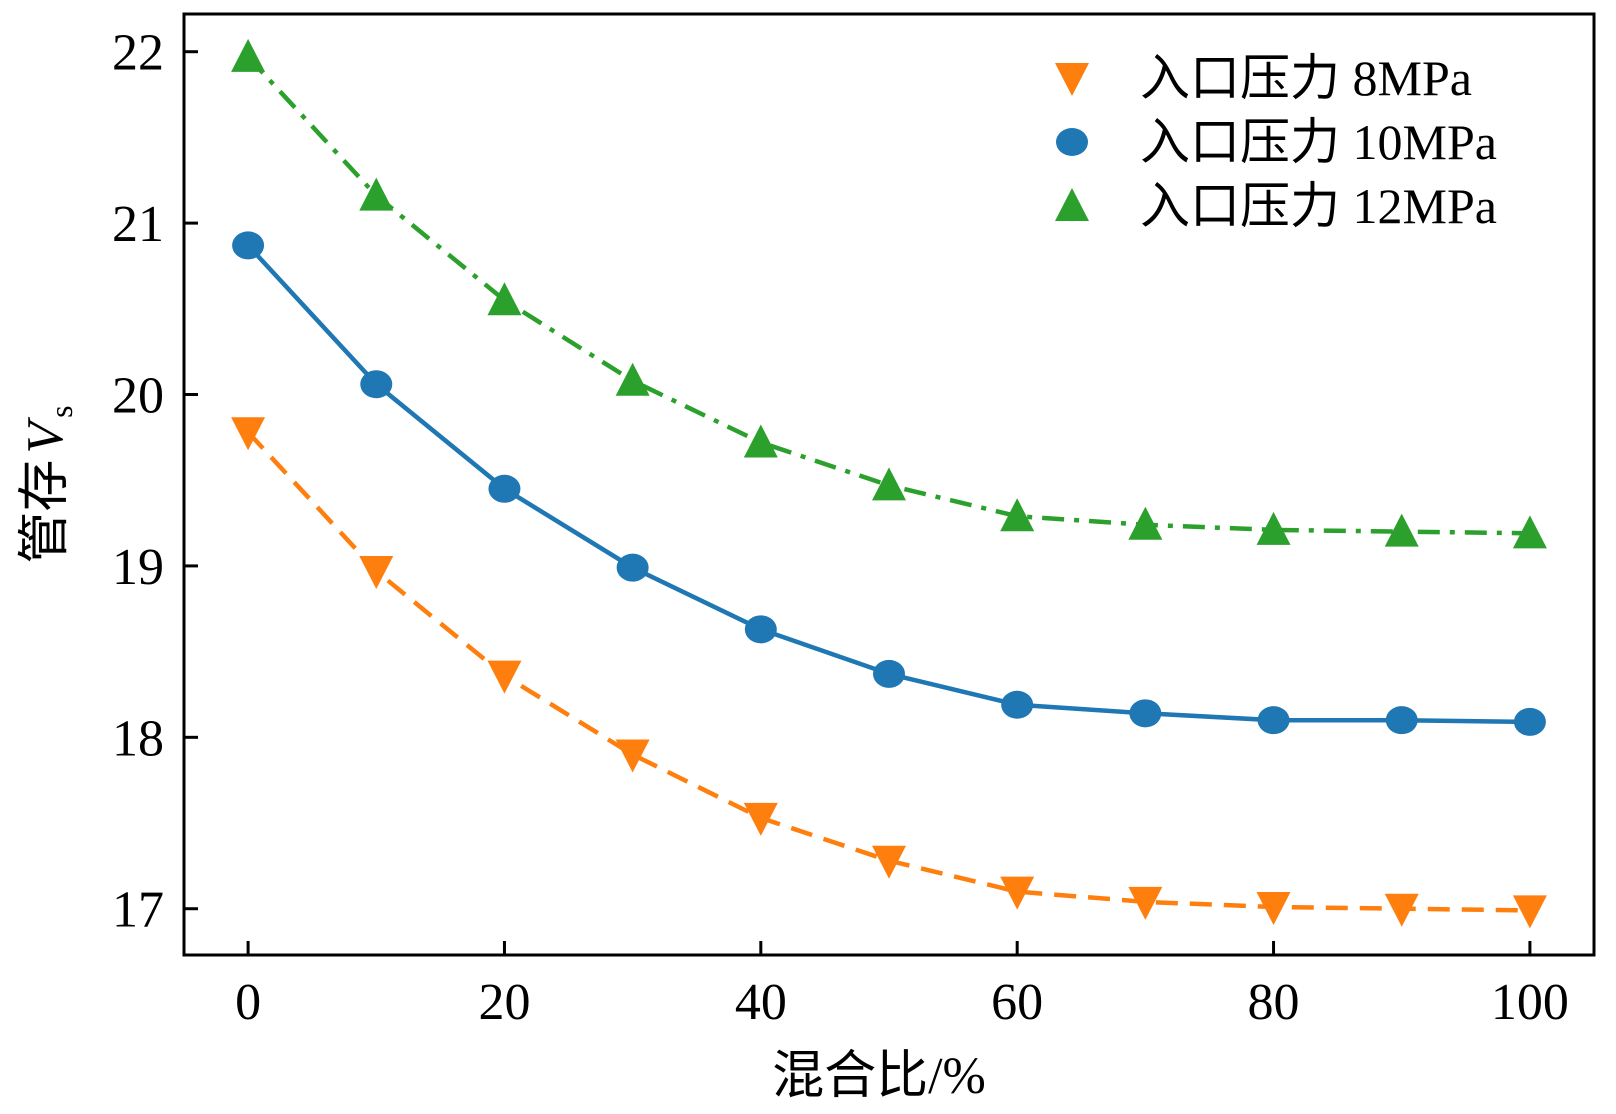 Image resolution: width=1616 pixels, height=1114 pixels. I want to click on x-tick-label: 60, so click(1017, 1002).